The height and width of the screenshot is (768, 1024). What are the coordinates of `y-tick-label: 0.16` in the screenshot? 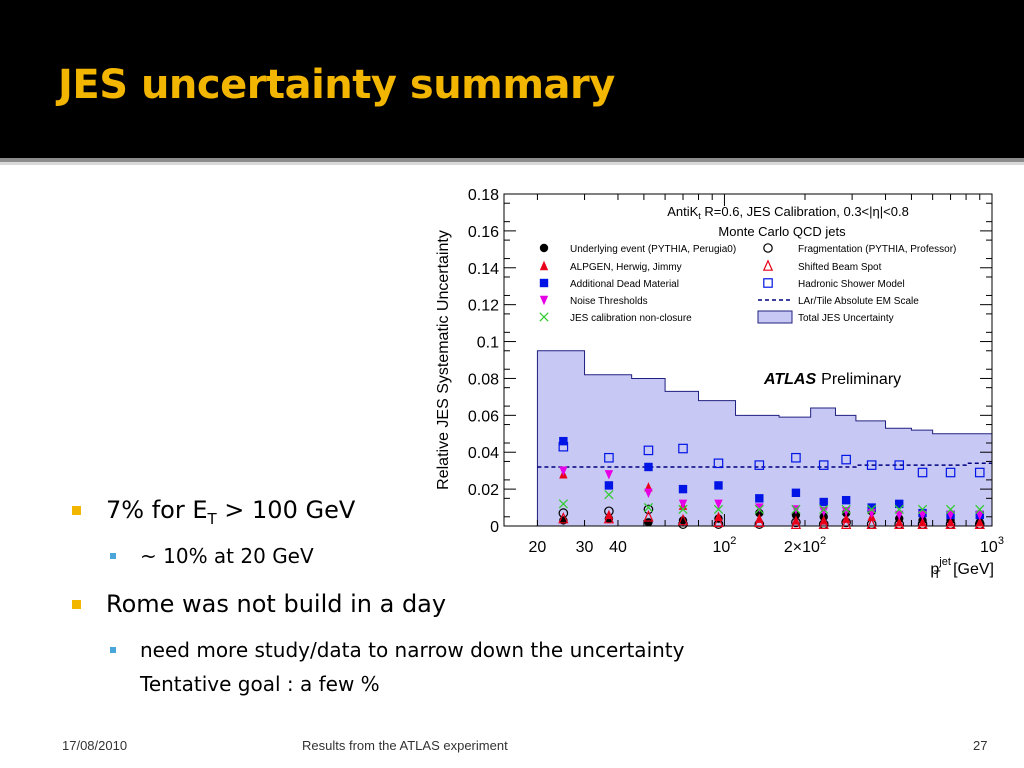 It's located at (483, 232).